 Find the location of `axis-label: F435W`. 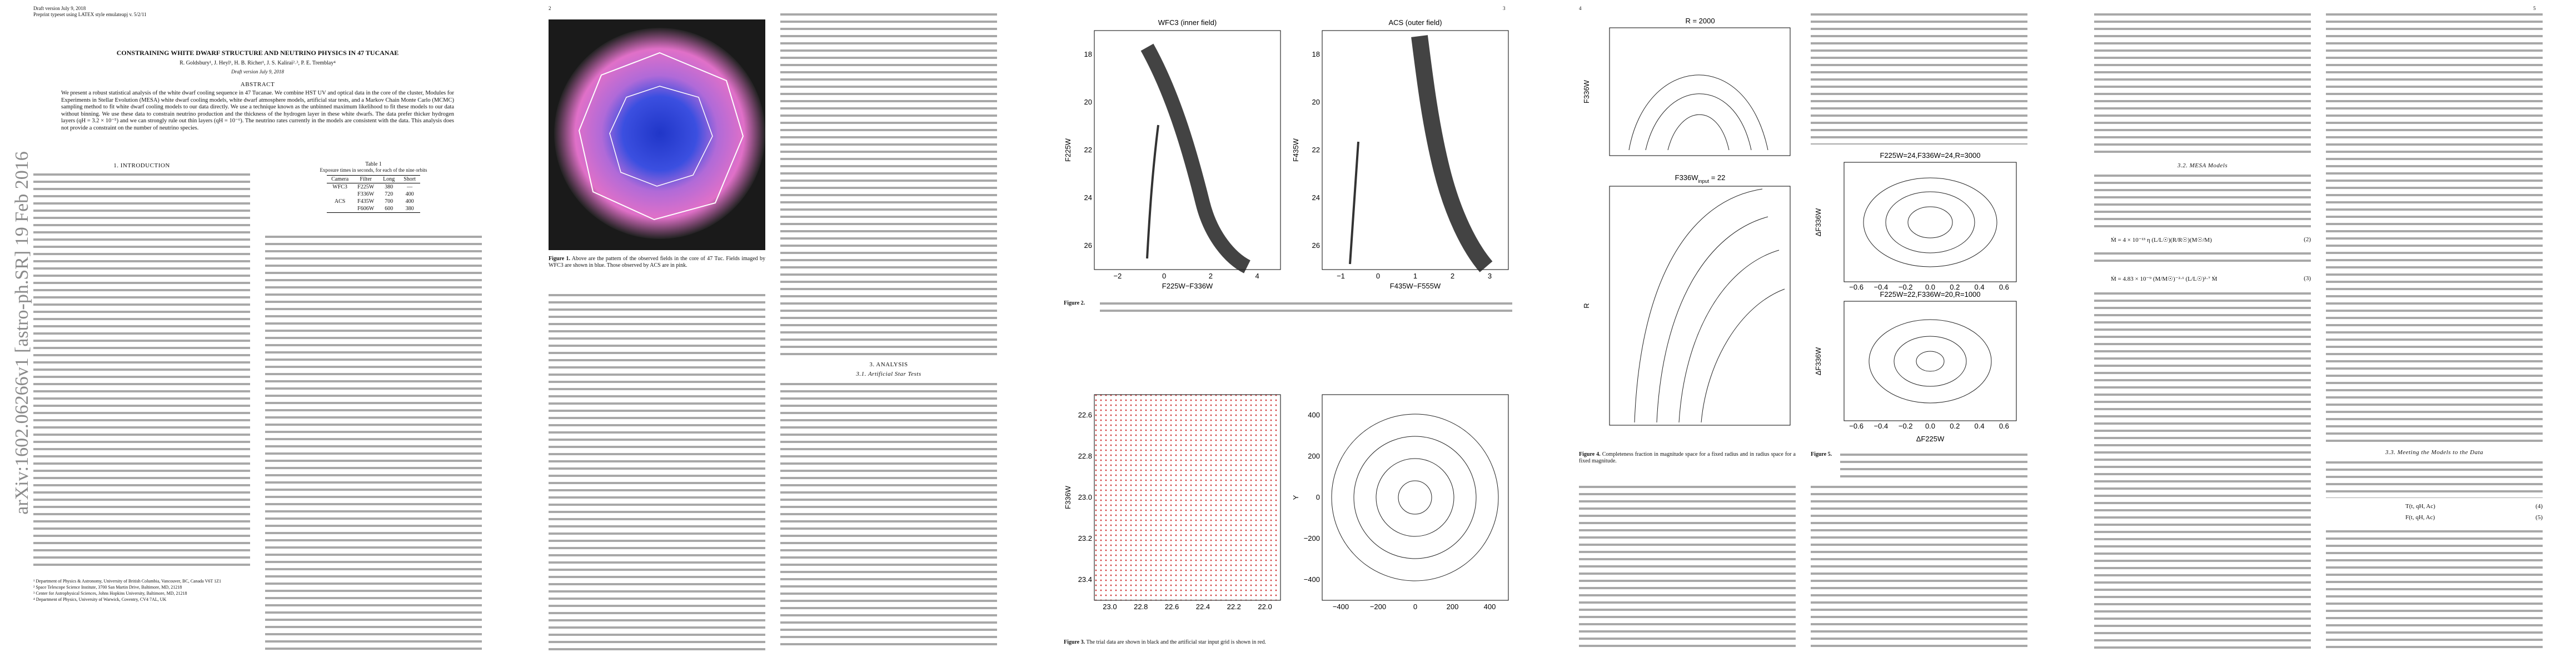

axis-label: F435W is located at coordinates (1296, 150).